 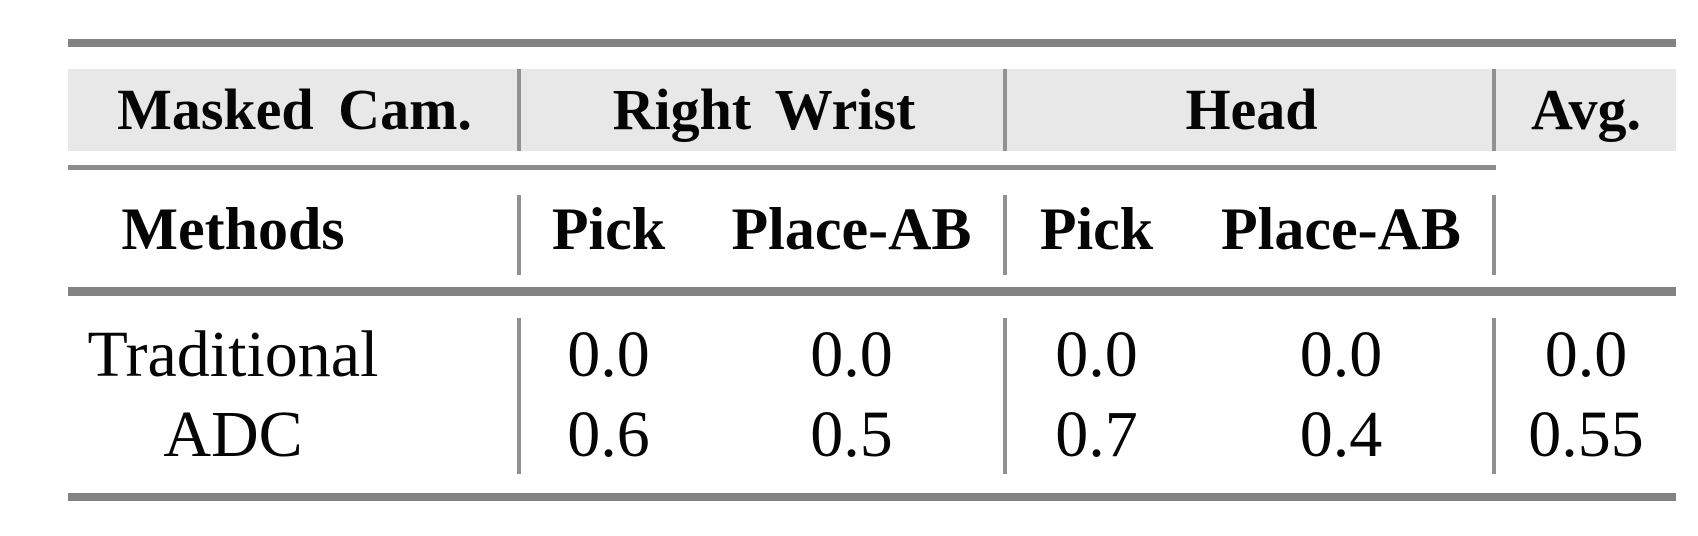 What do you see at coordinates (233, 228) in the screenshot?
I see `header-methods: Methods` at bounding box center [233, 228].